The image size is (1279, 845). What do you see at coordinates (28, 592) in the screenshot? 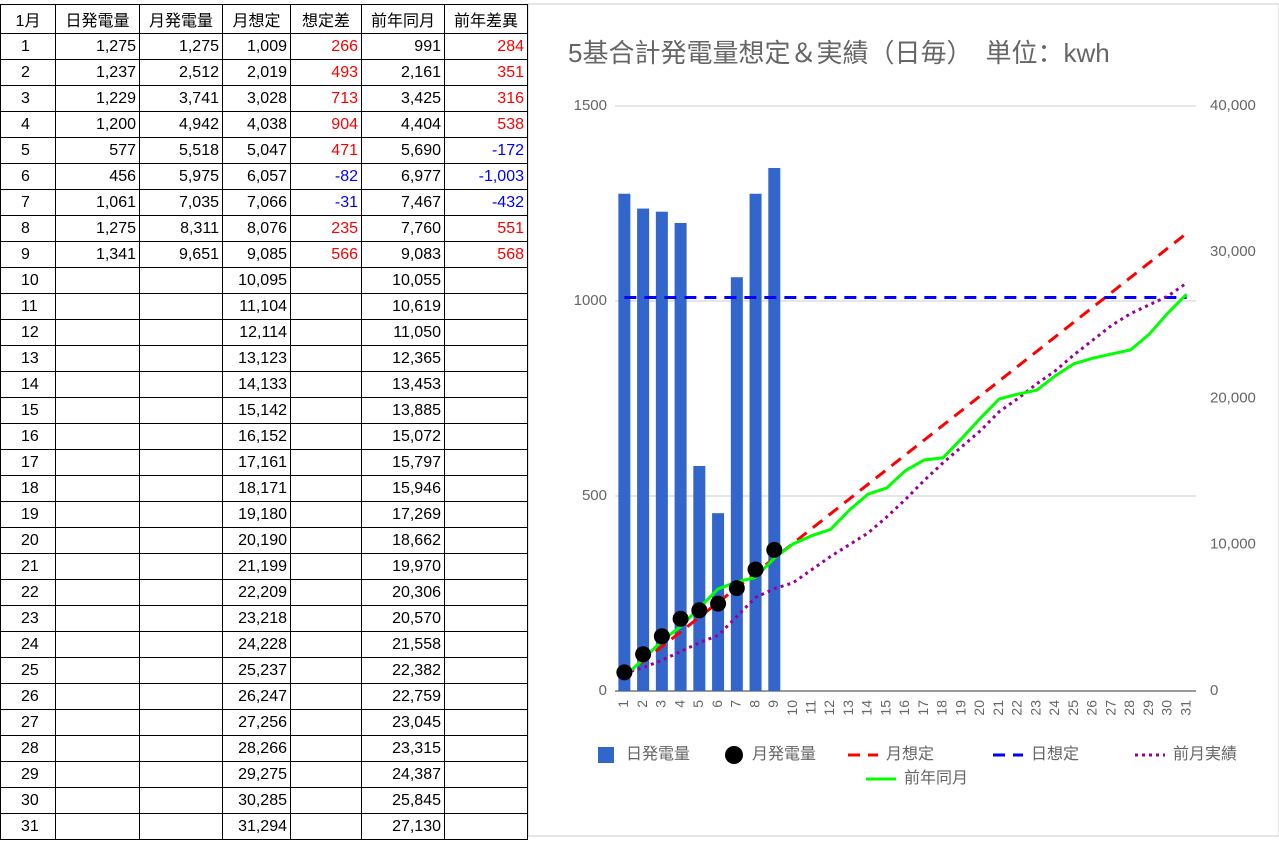
I see `cell: 22` at bounding box center [28, 592].